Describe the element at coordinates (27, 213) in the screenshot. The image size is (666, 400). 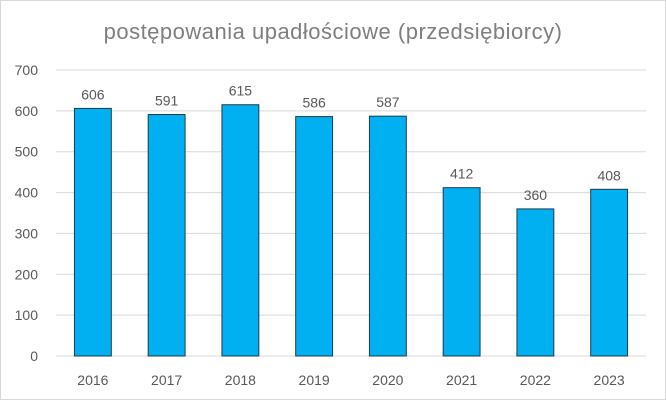
I see `y-axis-labels: 0 100 200 300 400 500 600 700` at that location.